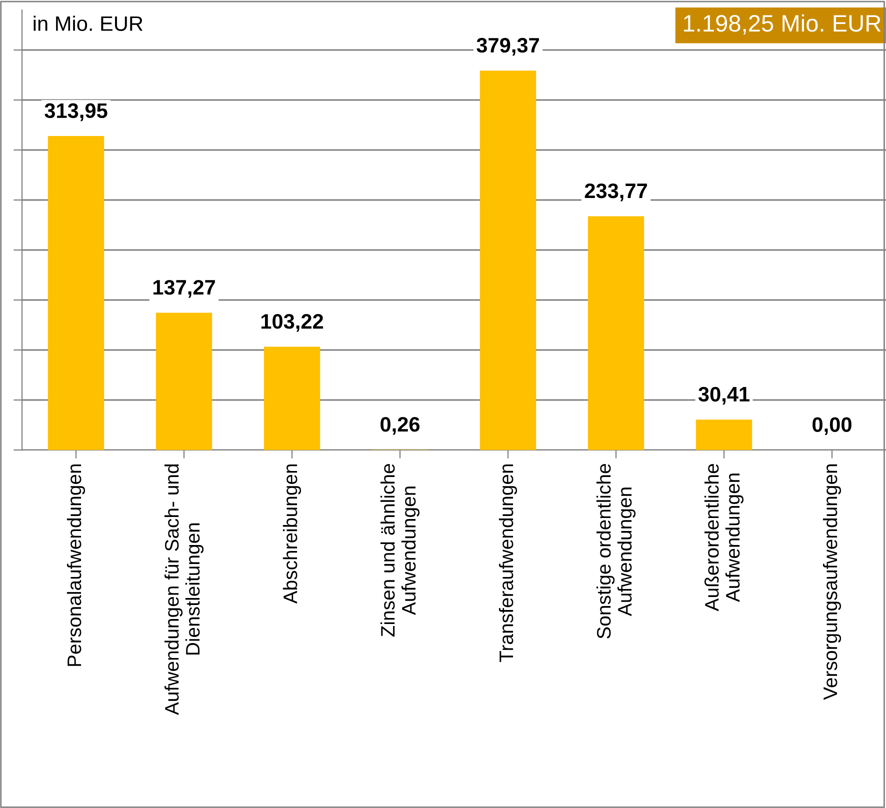 The image size is (886, 808). I want to click on data-label: 0,26, so click(400, 425).